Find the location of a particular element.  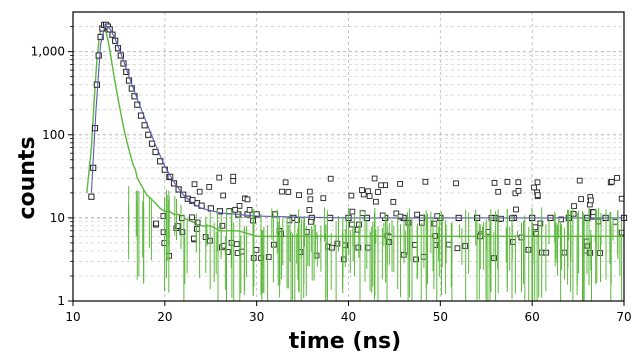

y-axis-ticks: 1 10 100 1,000 is located at coordinates (52, 167).